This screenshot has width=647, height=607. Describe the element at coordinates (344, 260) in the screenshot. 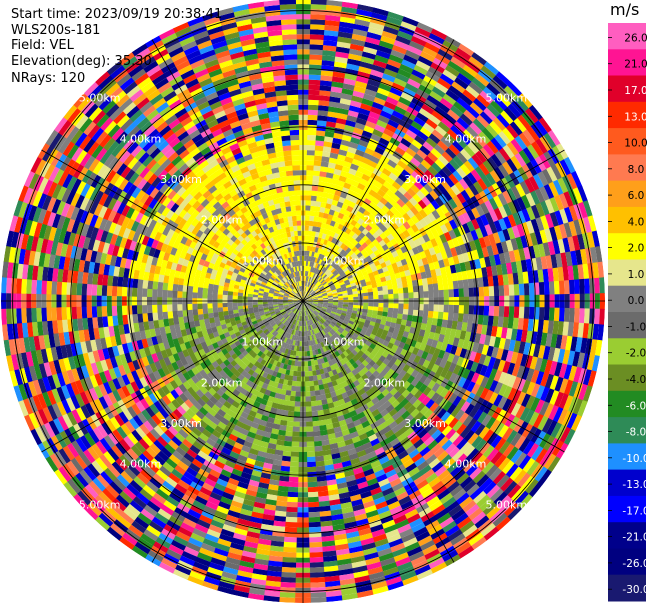

I see `ring-label-1-2: 1.00km` at that location.